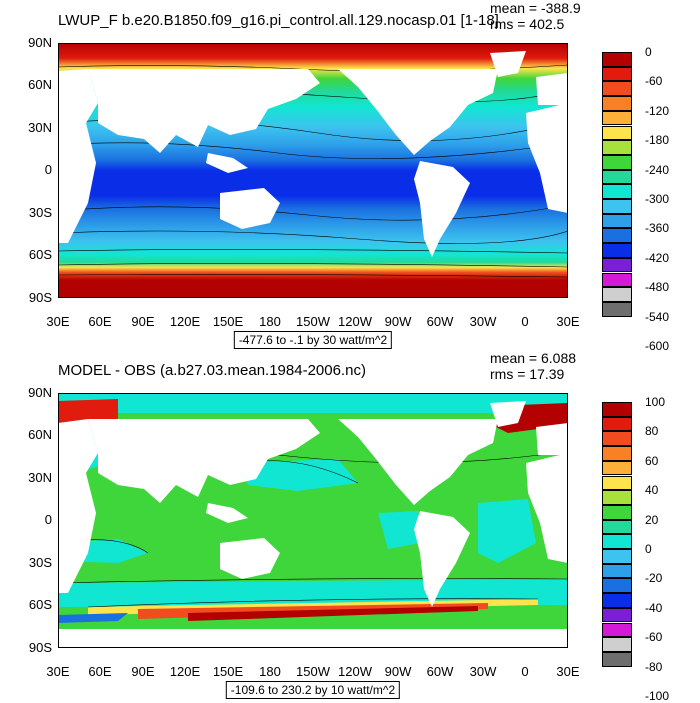 The height and width of the screenshot is (703, 700). Describe the element at coordinates (313, 690) in the screenshot. I see `contour-range-label: -109.6 to 230.2 by 10 watt/m^2` at that location.